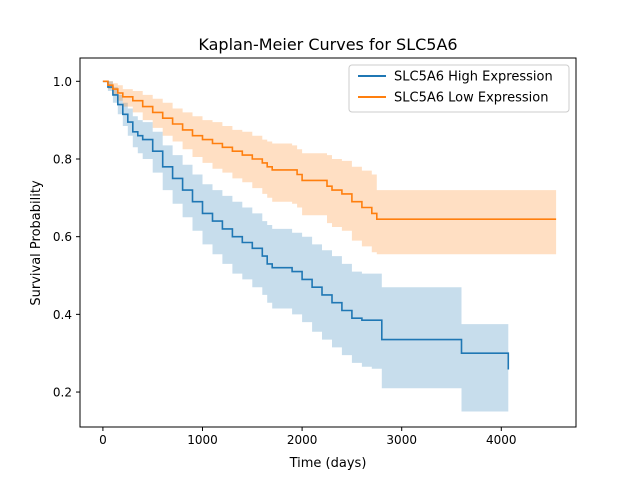 This screenshot has height=480, width=640. What do you see at coordinates (62, 315) in the screenshot?
I see `y-tick-label: 0.4` at bounding box center [62, 315].